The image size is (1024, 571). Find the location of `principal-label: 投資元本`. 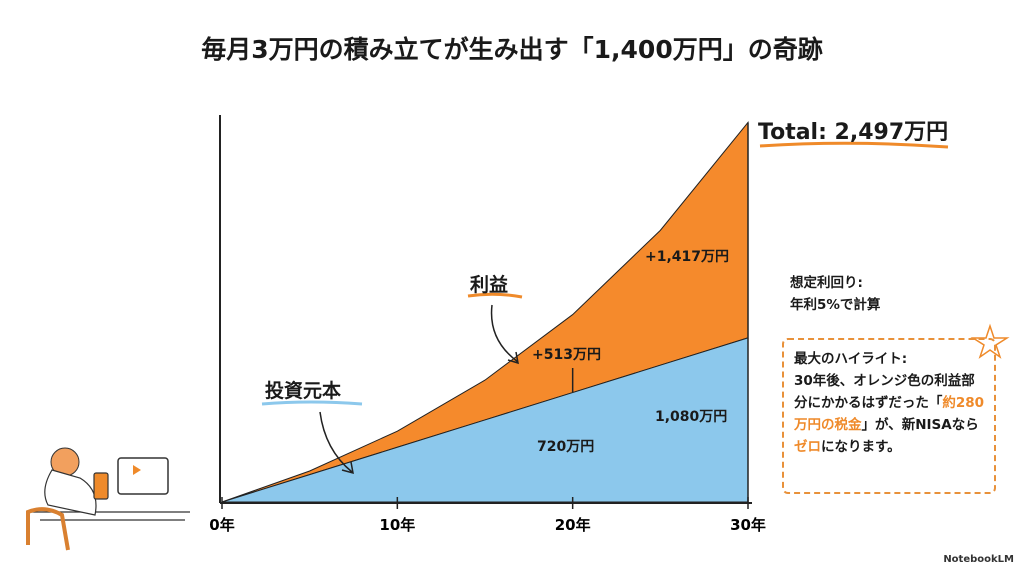

principal-label: 投資元本 is located at coordinates (303, 391).